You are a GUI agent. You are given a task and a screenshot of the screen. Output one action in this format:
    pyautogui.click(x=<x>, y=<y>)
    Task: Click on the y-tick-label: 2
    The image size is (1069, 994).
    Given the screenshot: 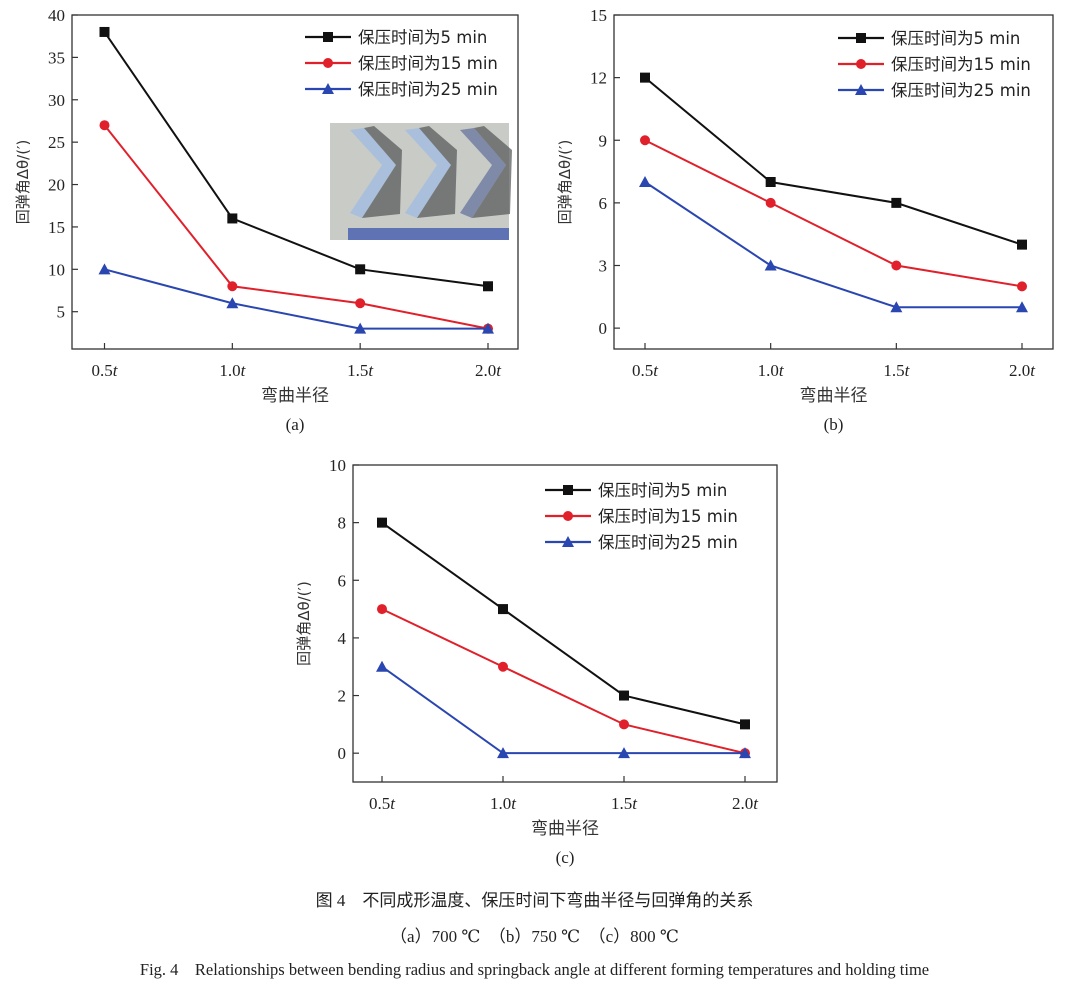 What is the action you would take?
    pyautogui.click(x=342, y=696)
    